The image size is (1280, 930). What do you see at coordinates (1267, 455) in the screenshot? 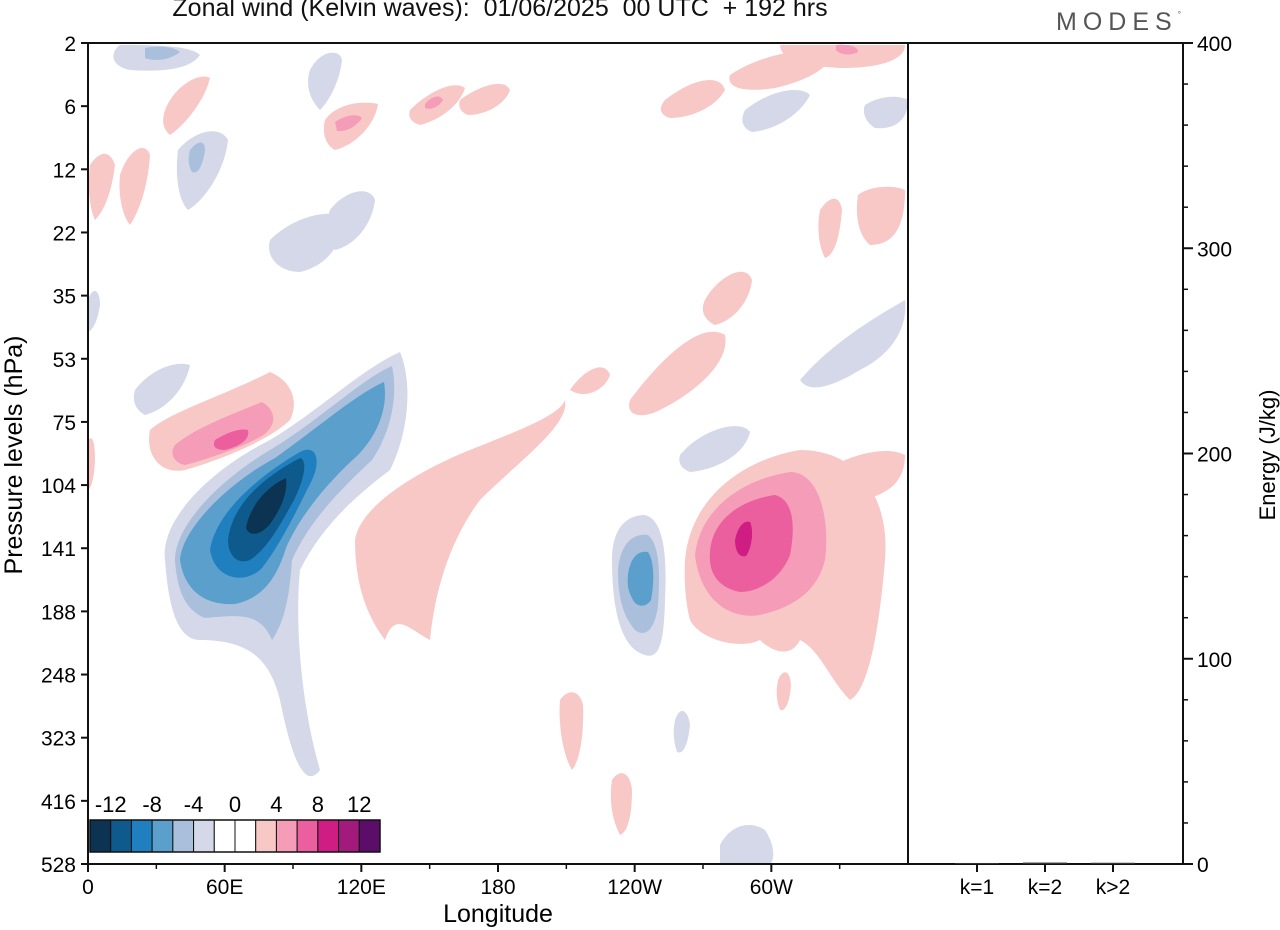
I see `energy-axis-label: Energy (J/kg)` at bounding box center [1267, 455].